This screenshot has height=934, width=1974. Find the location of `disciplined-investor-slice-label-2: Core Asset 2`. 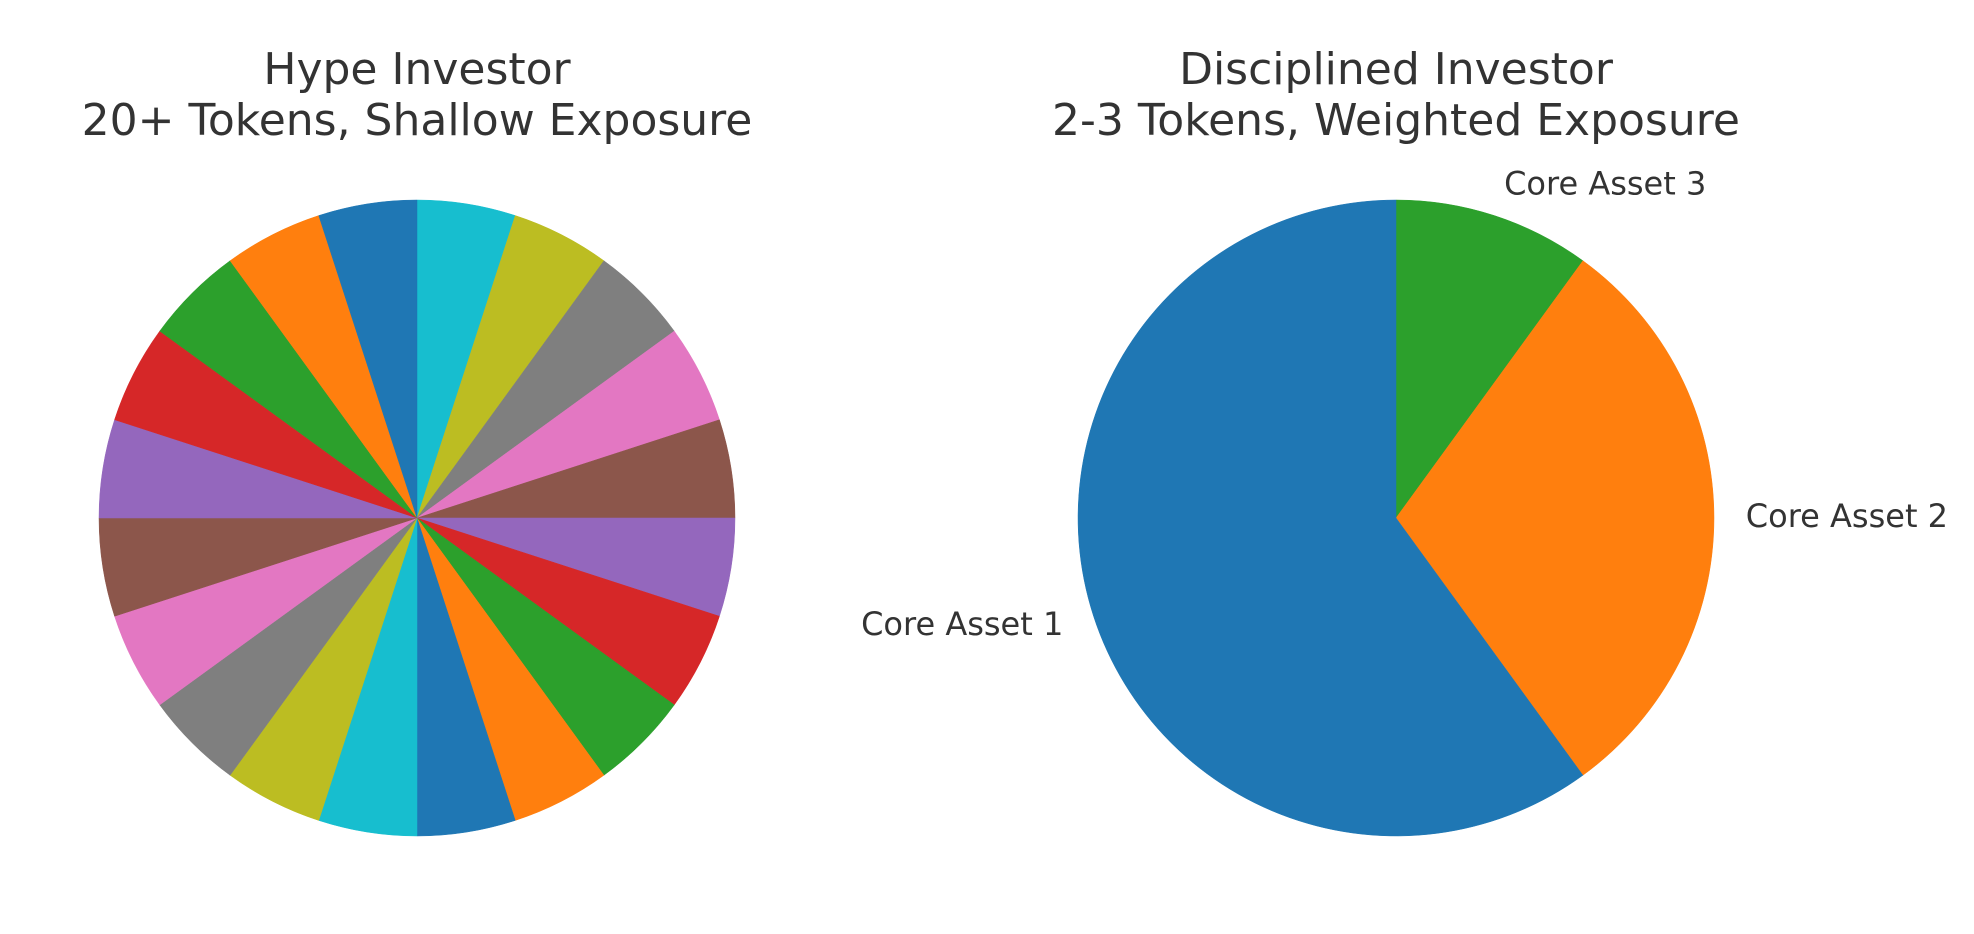

disciplined-investor-slice-label-2: Core Asset 2 is located at coordinates (1847, 516).